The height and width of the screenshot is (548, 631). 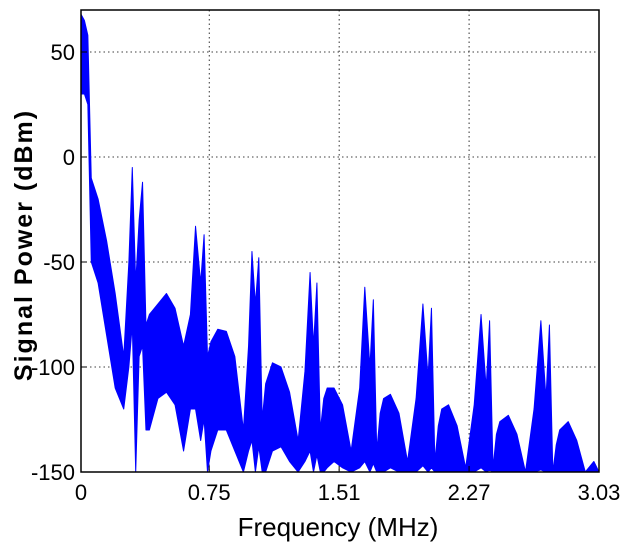 What do you see at coordinates (339, 492) in the screenshot?
I see `x-tick-label: 1.51` at bounding box center [339, 492].